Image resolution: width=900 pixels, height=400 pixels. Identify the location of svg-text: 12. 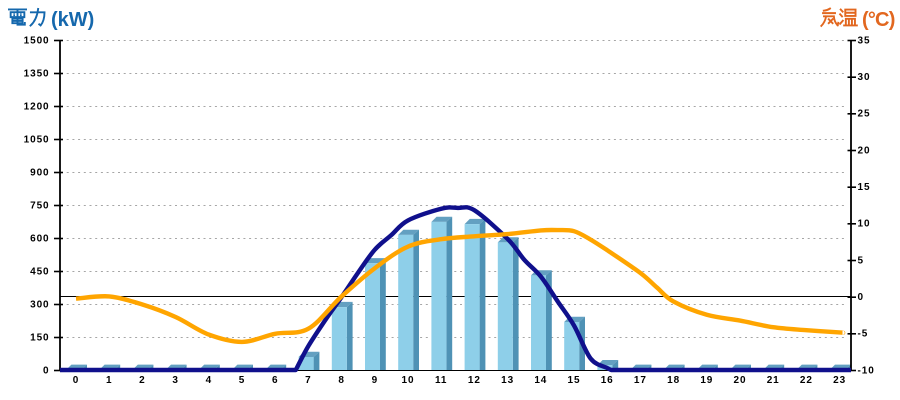
(474, 380).